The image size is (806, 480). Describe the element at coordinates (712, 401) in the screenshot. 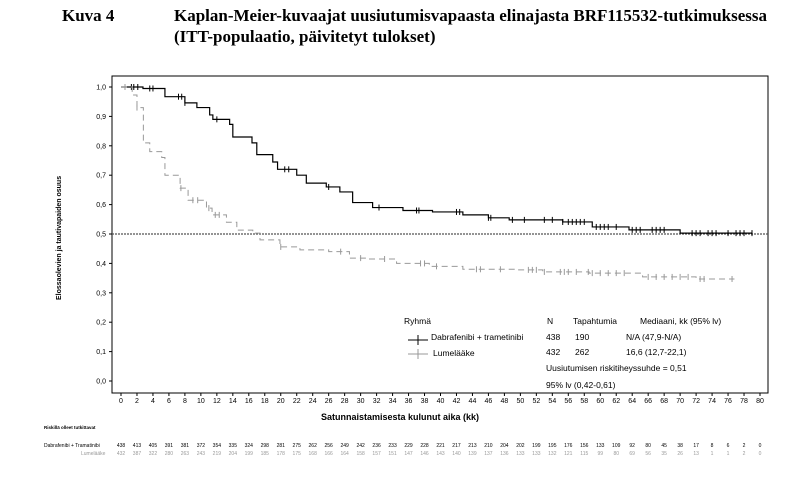

I see `x-tick-label: 74` at that location.